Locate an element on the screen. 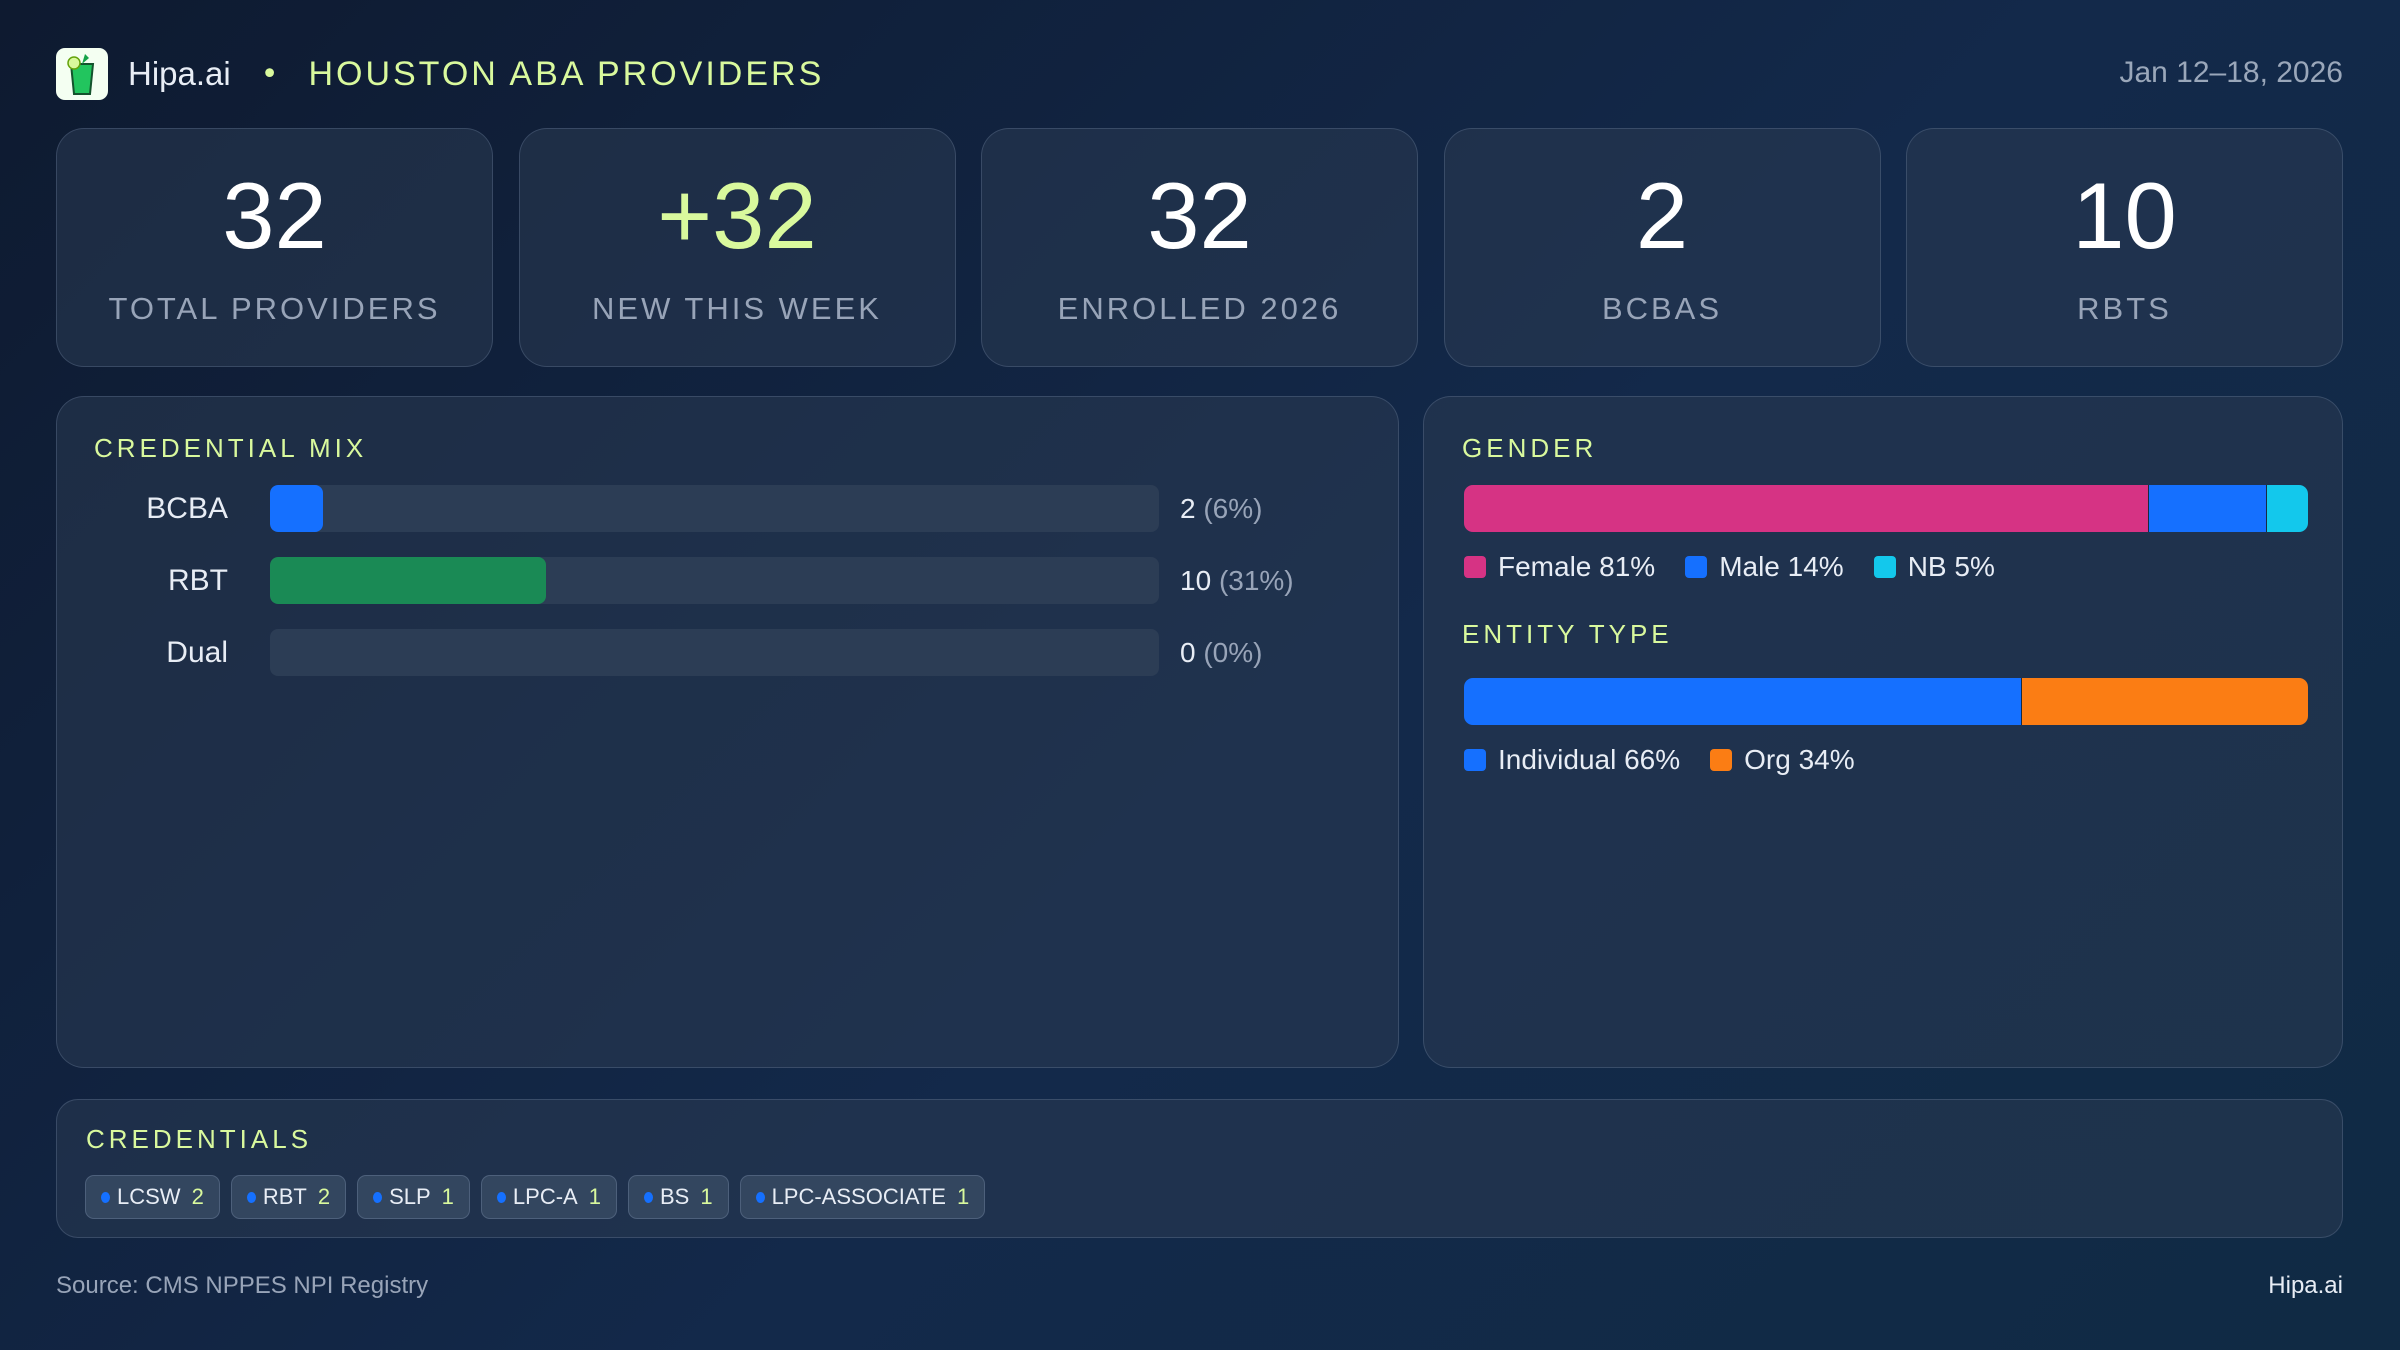 This screenshot has height=1350, width=2400. credential-chip: SLP 1 is located at coordinates (413, 1197).